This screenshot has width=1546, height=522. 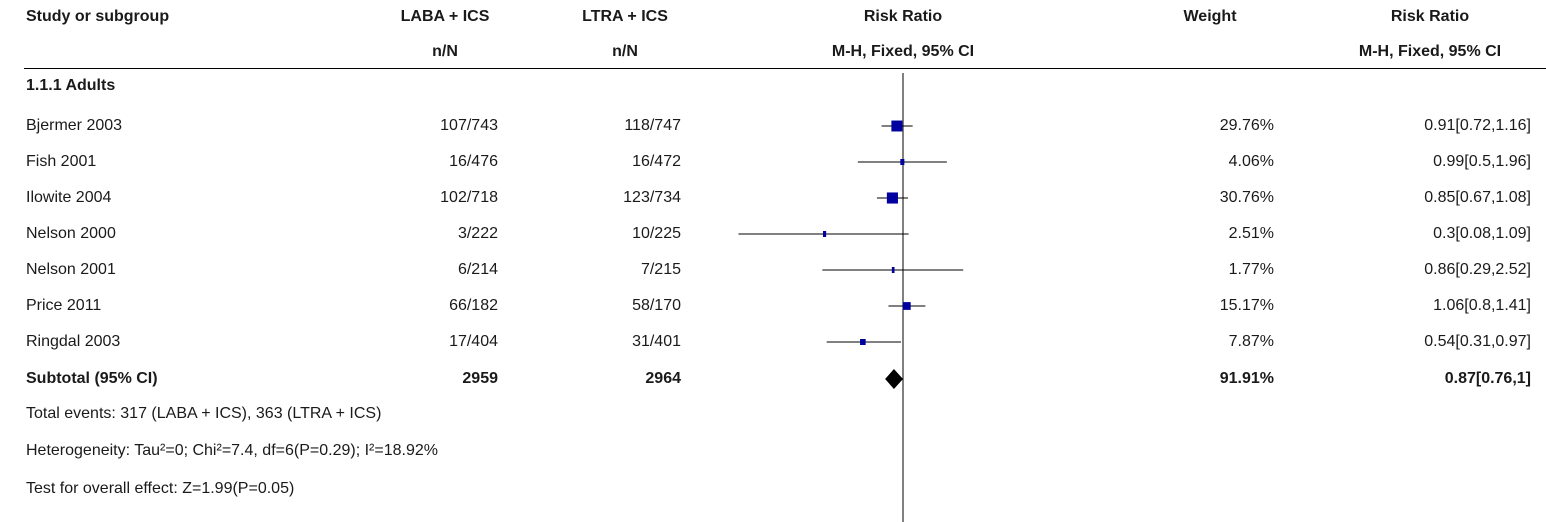 I want to click on header-group1-sub: n/N, so click(x=445, y=51).